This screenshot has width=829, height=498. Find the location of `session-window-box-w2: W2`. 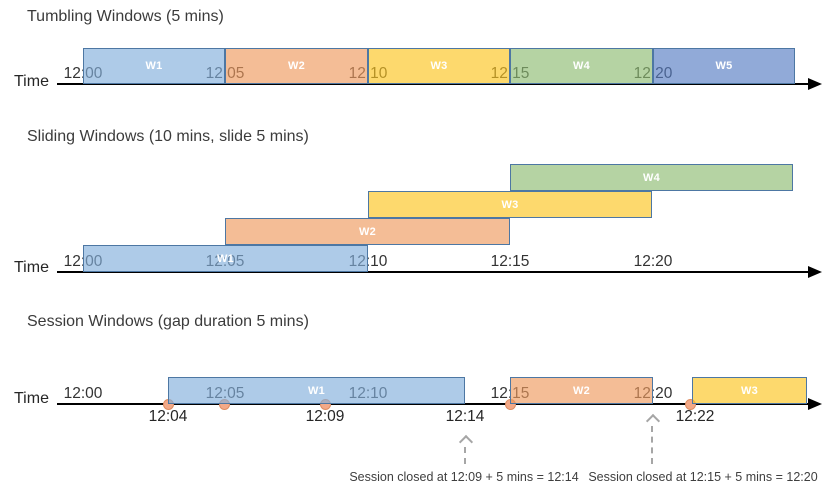

session-window-box-w2: W2 is located at coordinates (581, 390).